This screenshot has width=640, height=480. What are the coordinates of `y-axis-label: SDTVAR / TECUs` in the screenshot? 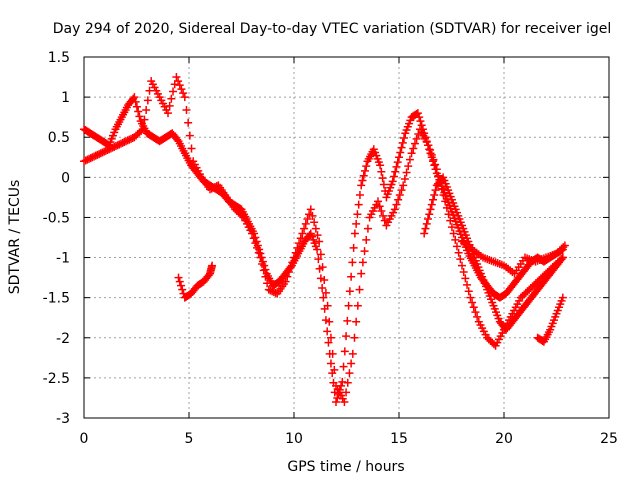 It's located at (15, 237).